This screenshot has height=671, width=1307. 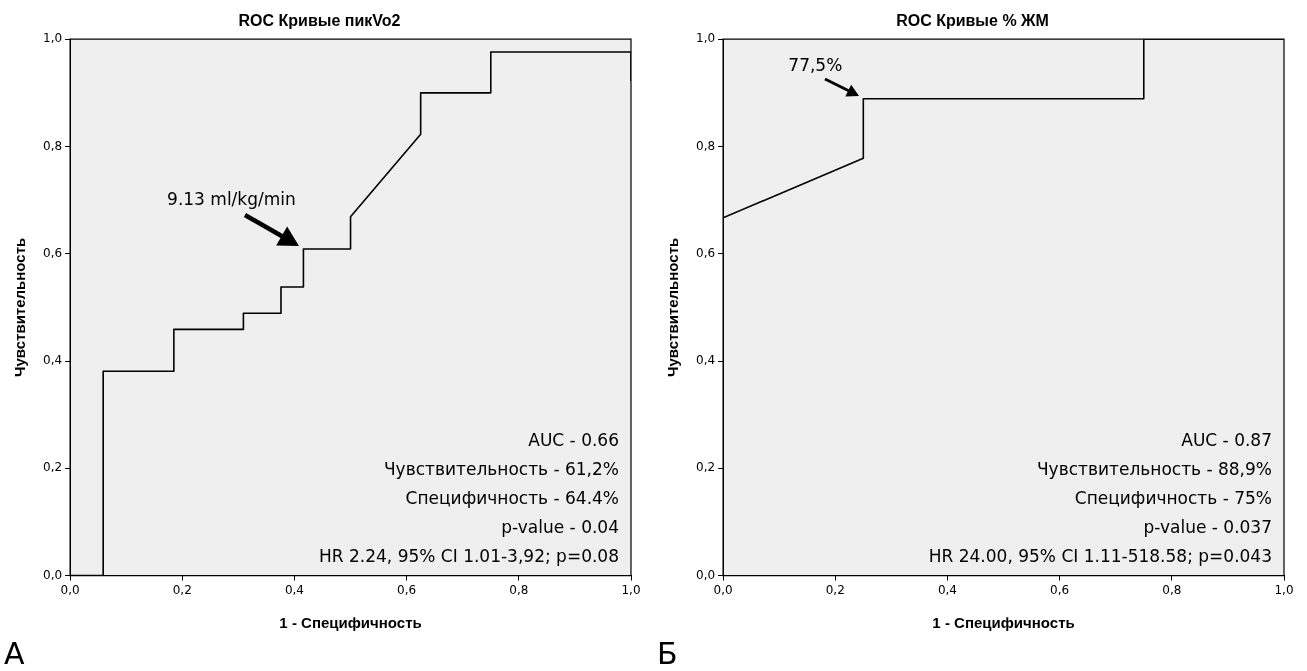 What do you see at coordinates (501, 468) in the screenshot?
I see `annotation: Чувствительность - 61,2%` at bounding box center [501, 468].